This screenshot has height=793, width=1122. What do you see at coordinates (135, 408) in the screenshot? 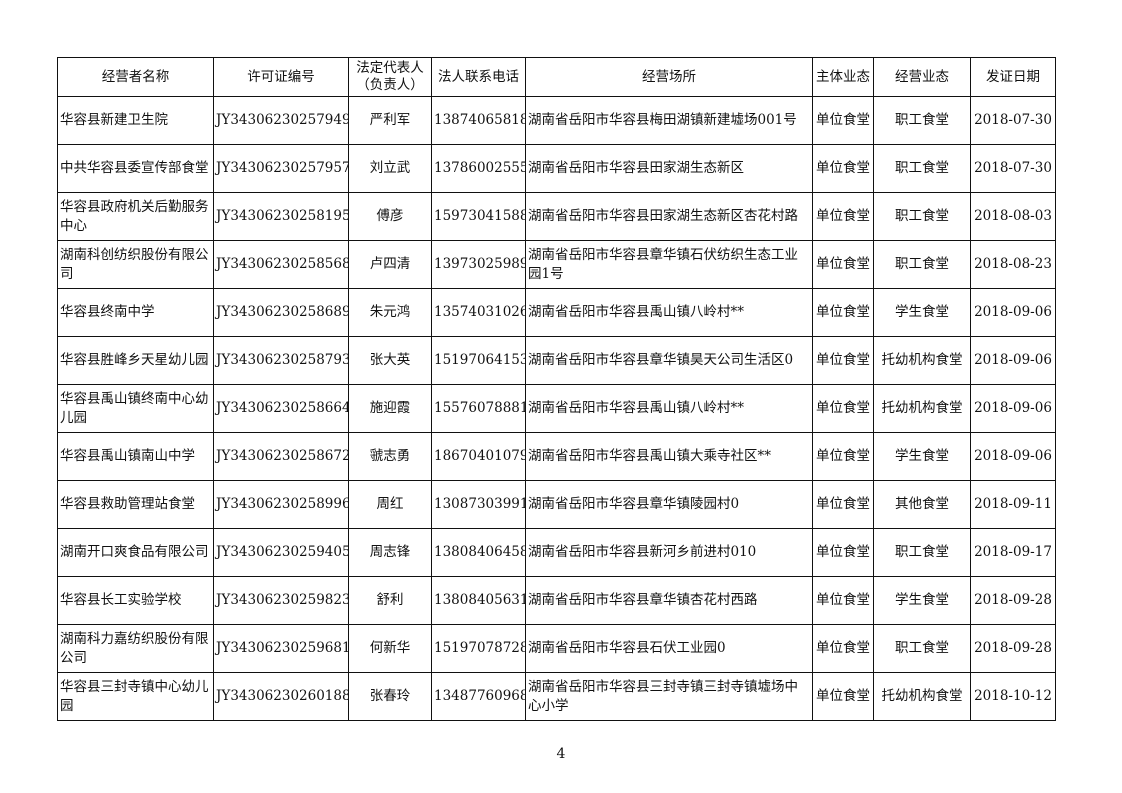
I see `cell-operator-name: 华容县禹山镇终南中心幼儿园` at bounding box center [135, 408].